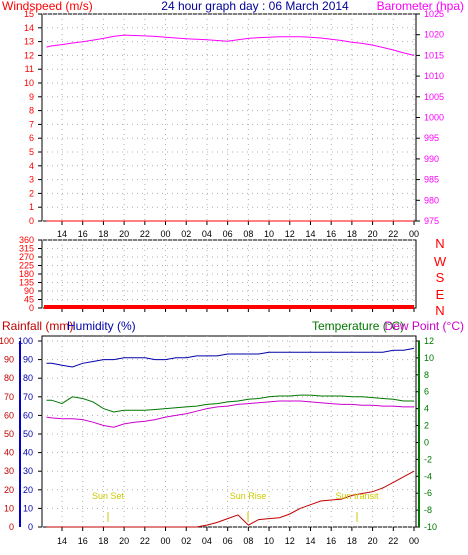  What do you see at coordinates (31, 166) in the screenshot?
I see `windspeed-tick-label: 4` at bounding box center [31, 166].